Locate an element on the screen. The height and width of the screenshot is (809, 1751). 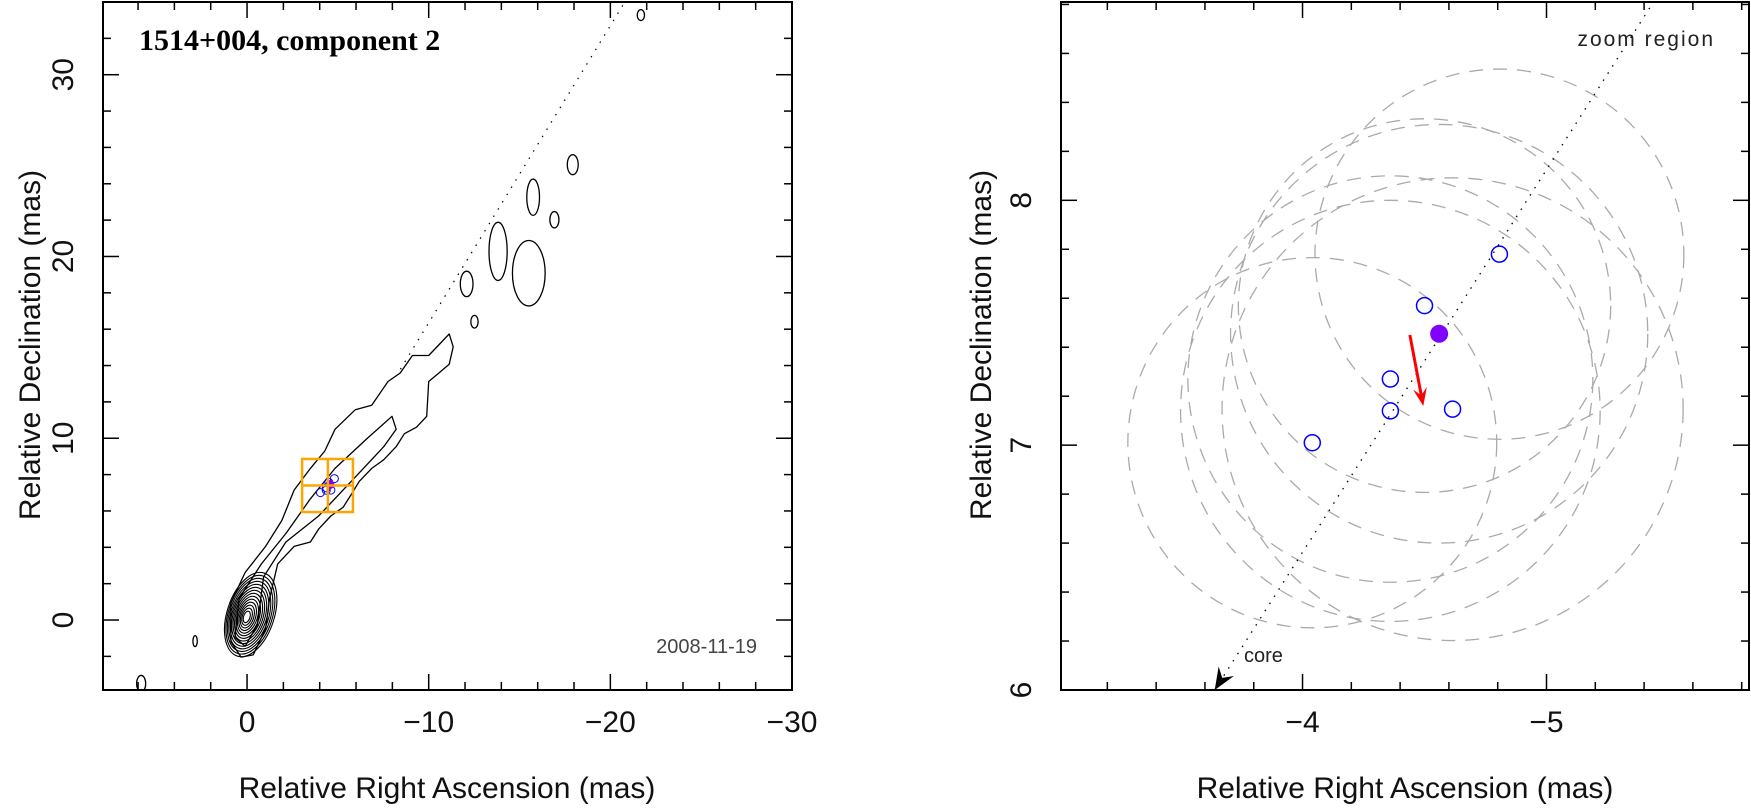
y-tick-label: 6 is located at coordinates (1021, 690).